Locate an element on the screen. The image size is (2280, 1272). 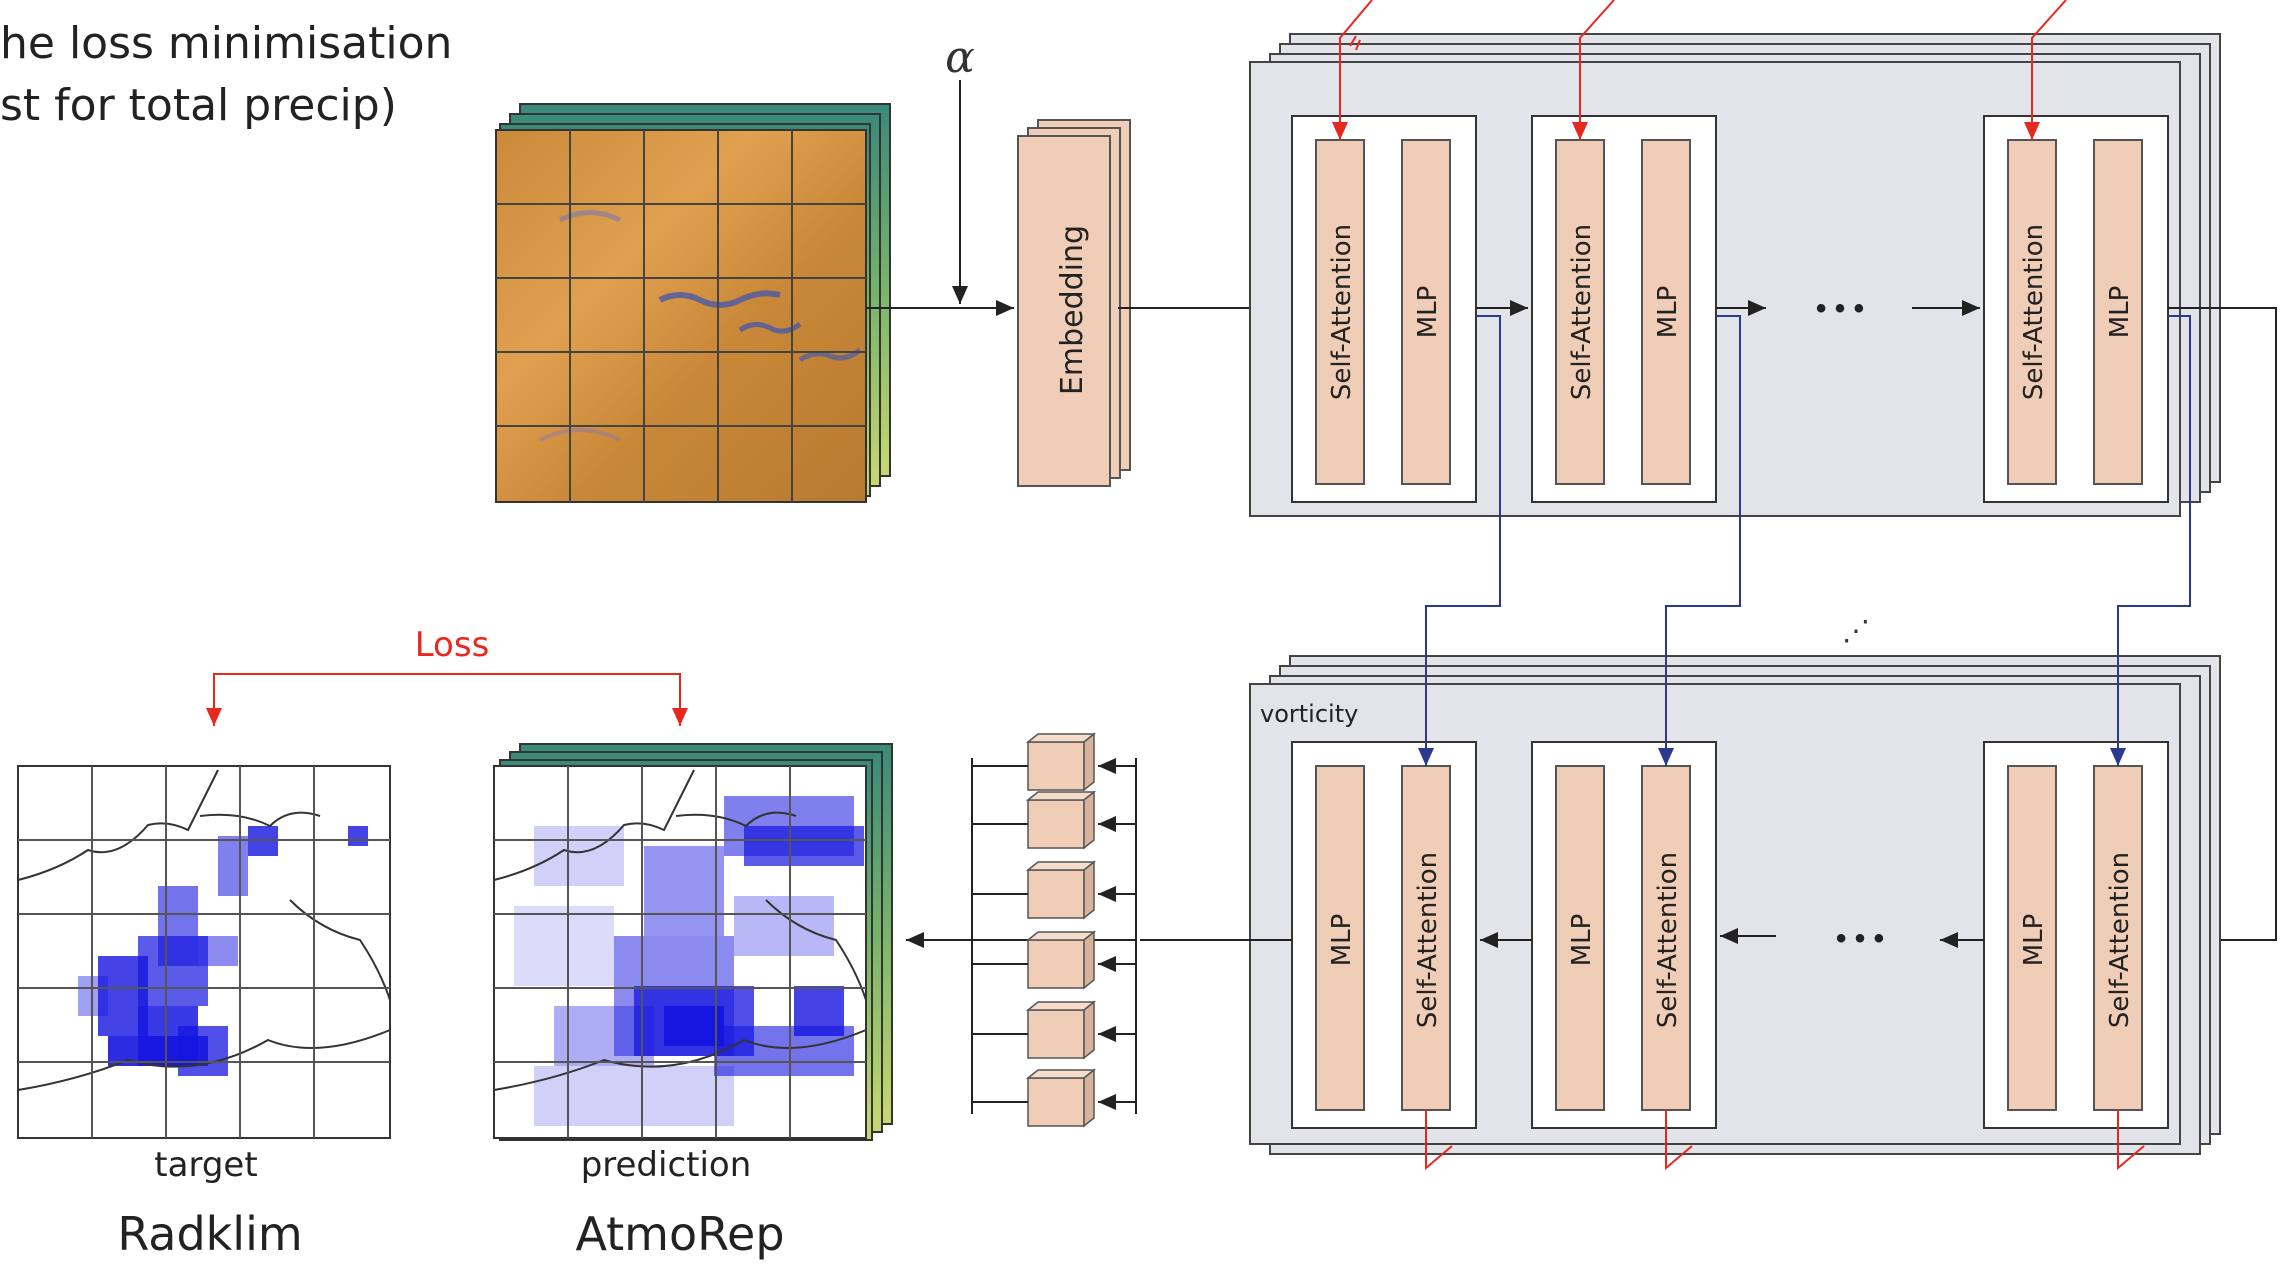
dec-2-mlp-label: MLP is located at coordinates (1582, 940).